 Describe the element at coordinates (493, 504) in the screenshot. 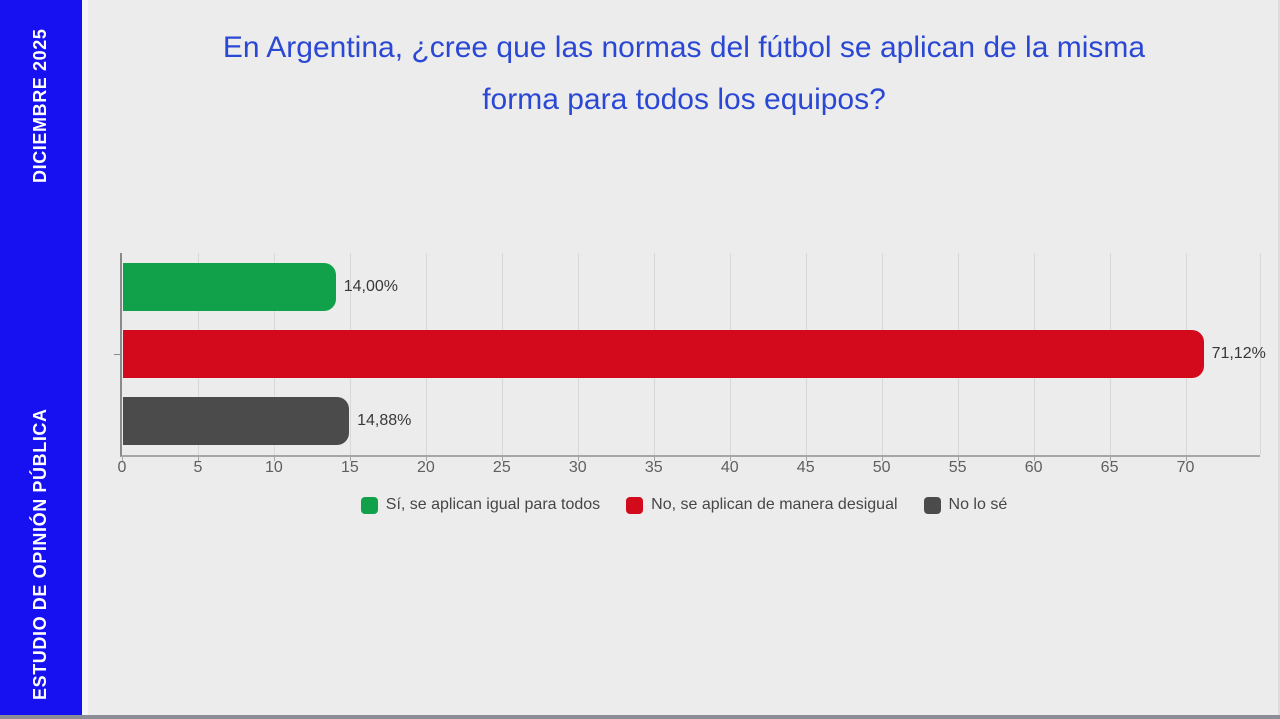

I see `legend-label: Sí, se aplican igual para todos` at that location.